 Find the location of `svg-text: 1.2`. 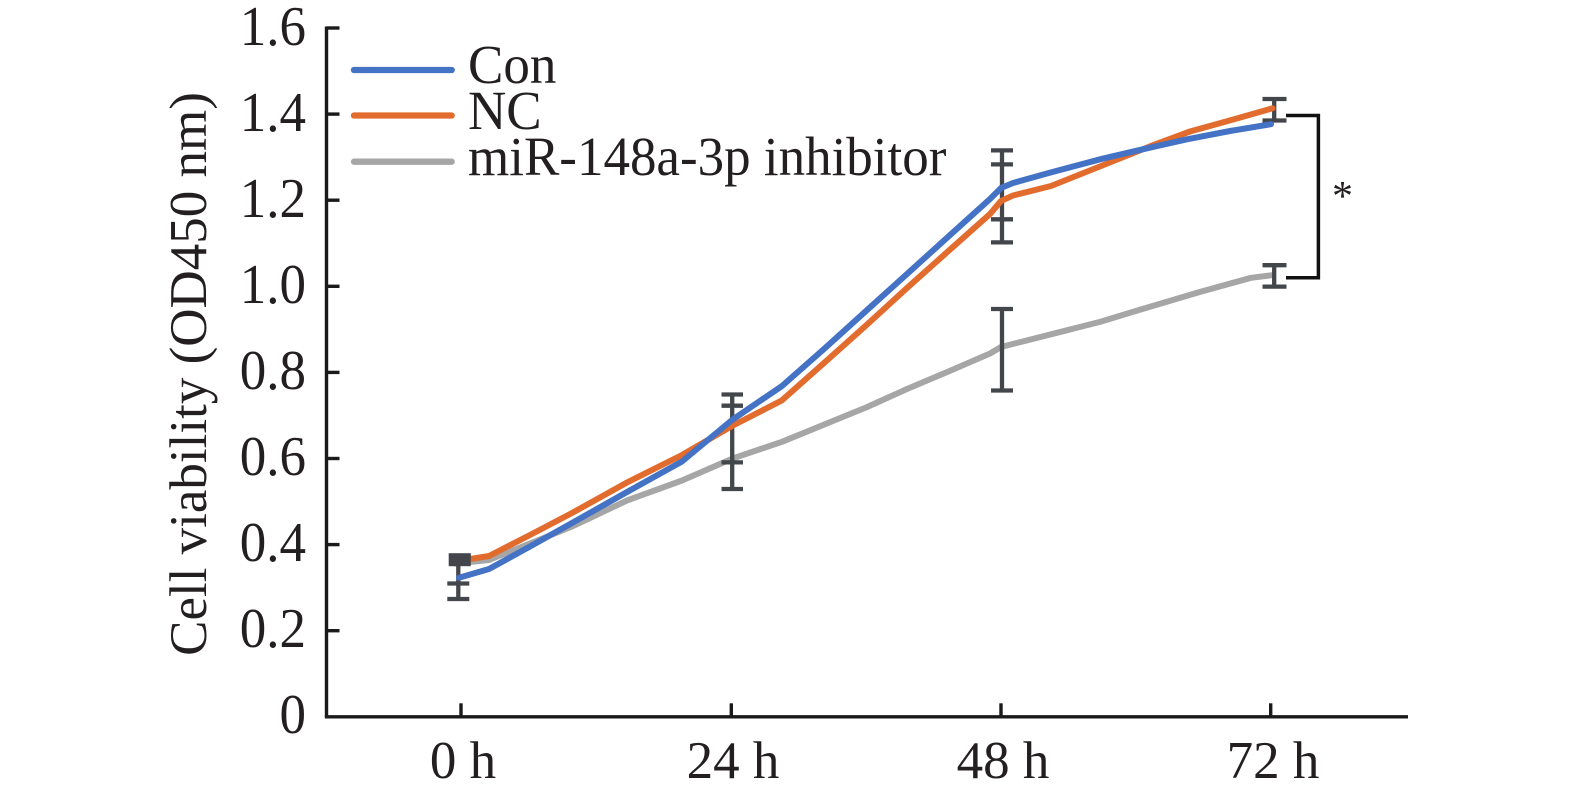

svg-text: 1.2 is located at coordinates (273, 198).